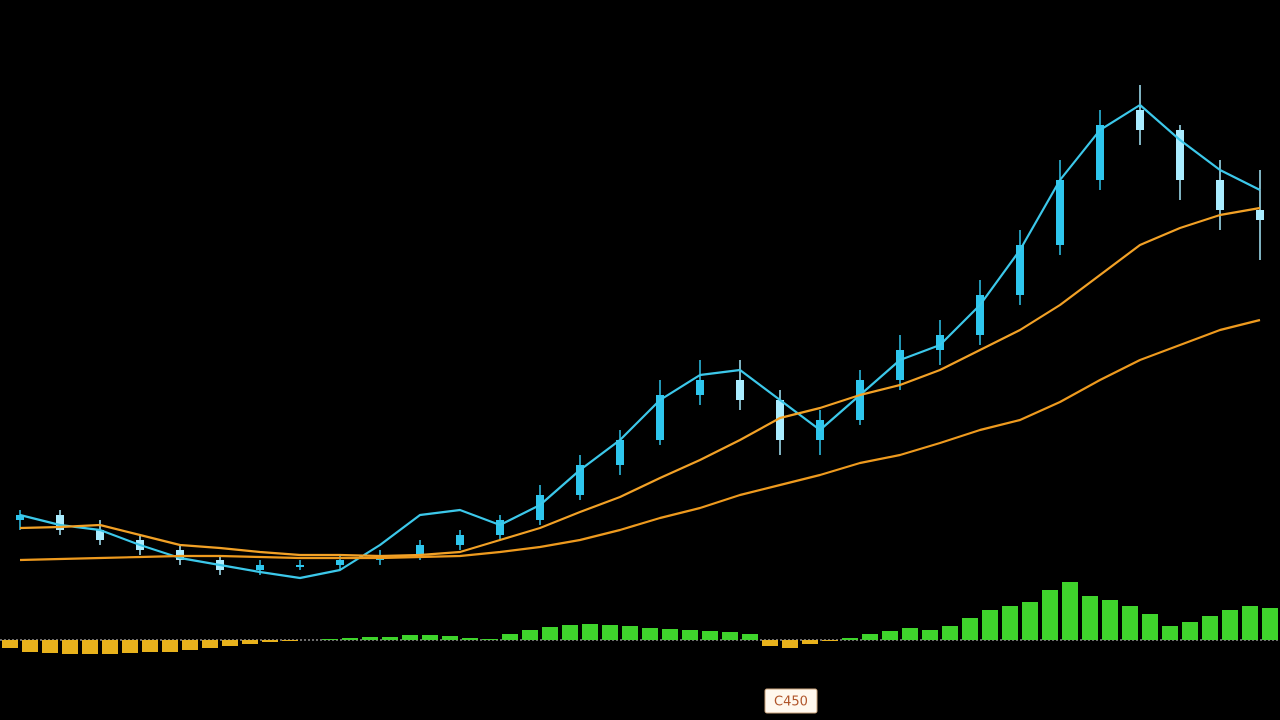 This screenshot has height=720, width=1280. I want to click on annotation-box, so click(791, 701).